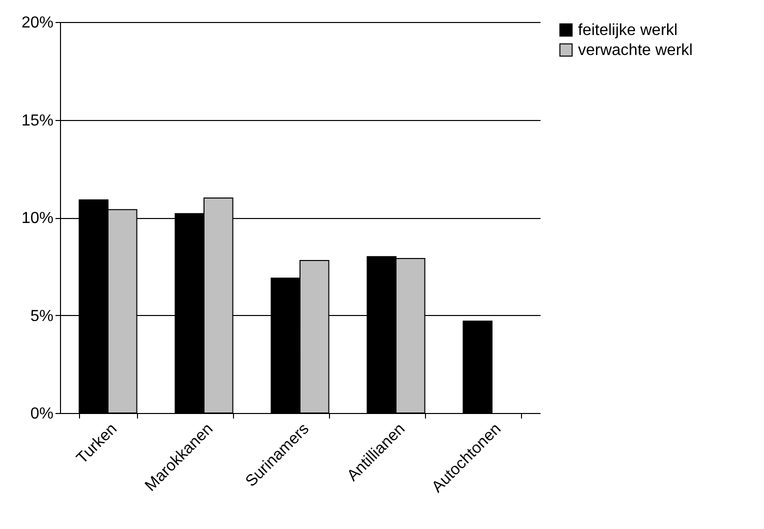 The width and height of the screenshot is (764, 529). I want to click on legend-label: verwachte werkl, so click(635, 50).